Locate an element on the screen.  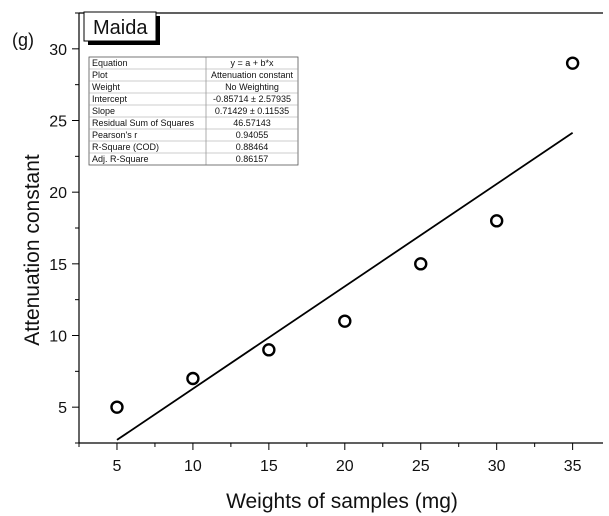
stats-row-label: R-Square (COD) is located at coordinates (125, 147).